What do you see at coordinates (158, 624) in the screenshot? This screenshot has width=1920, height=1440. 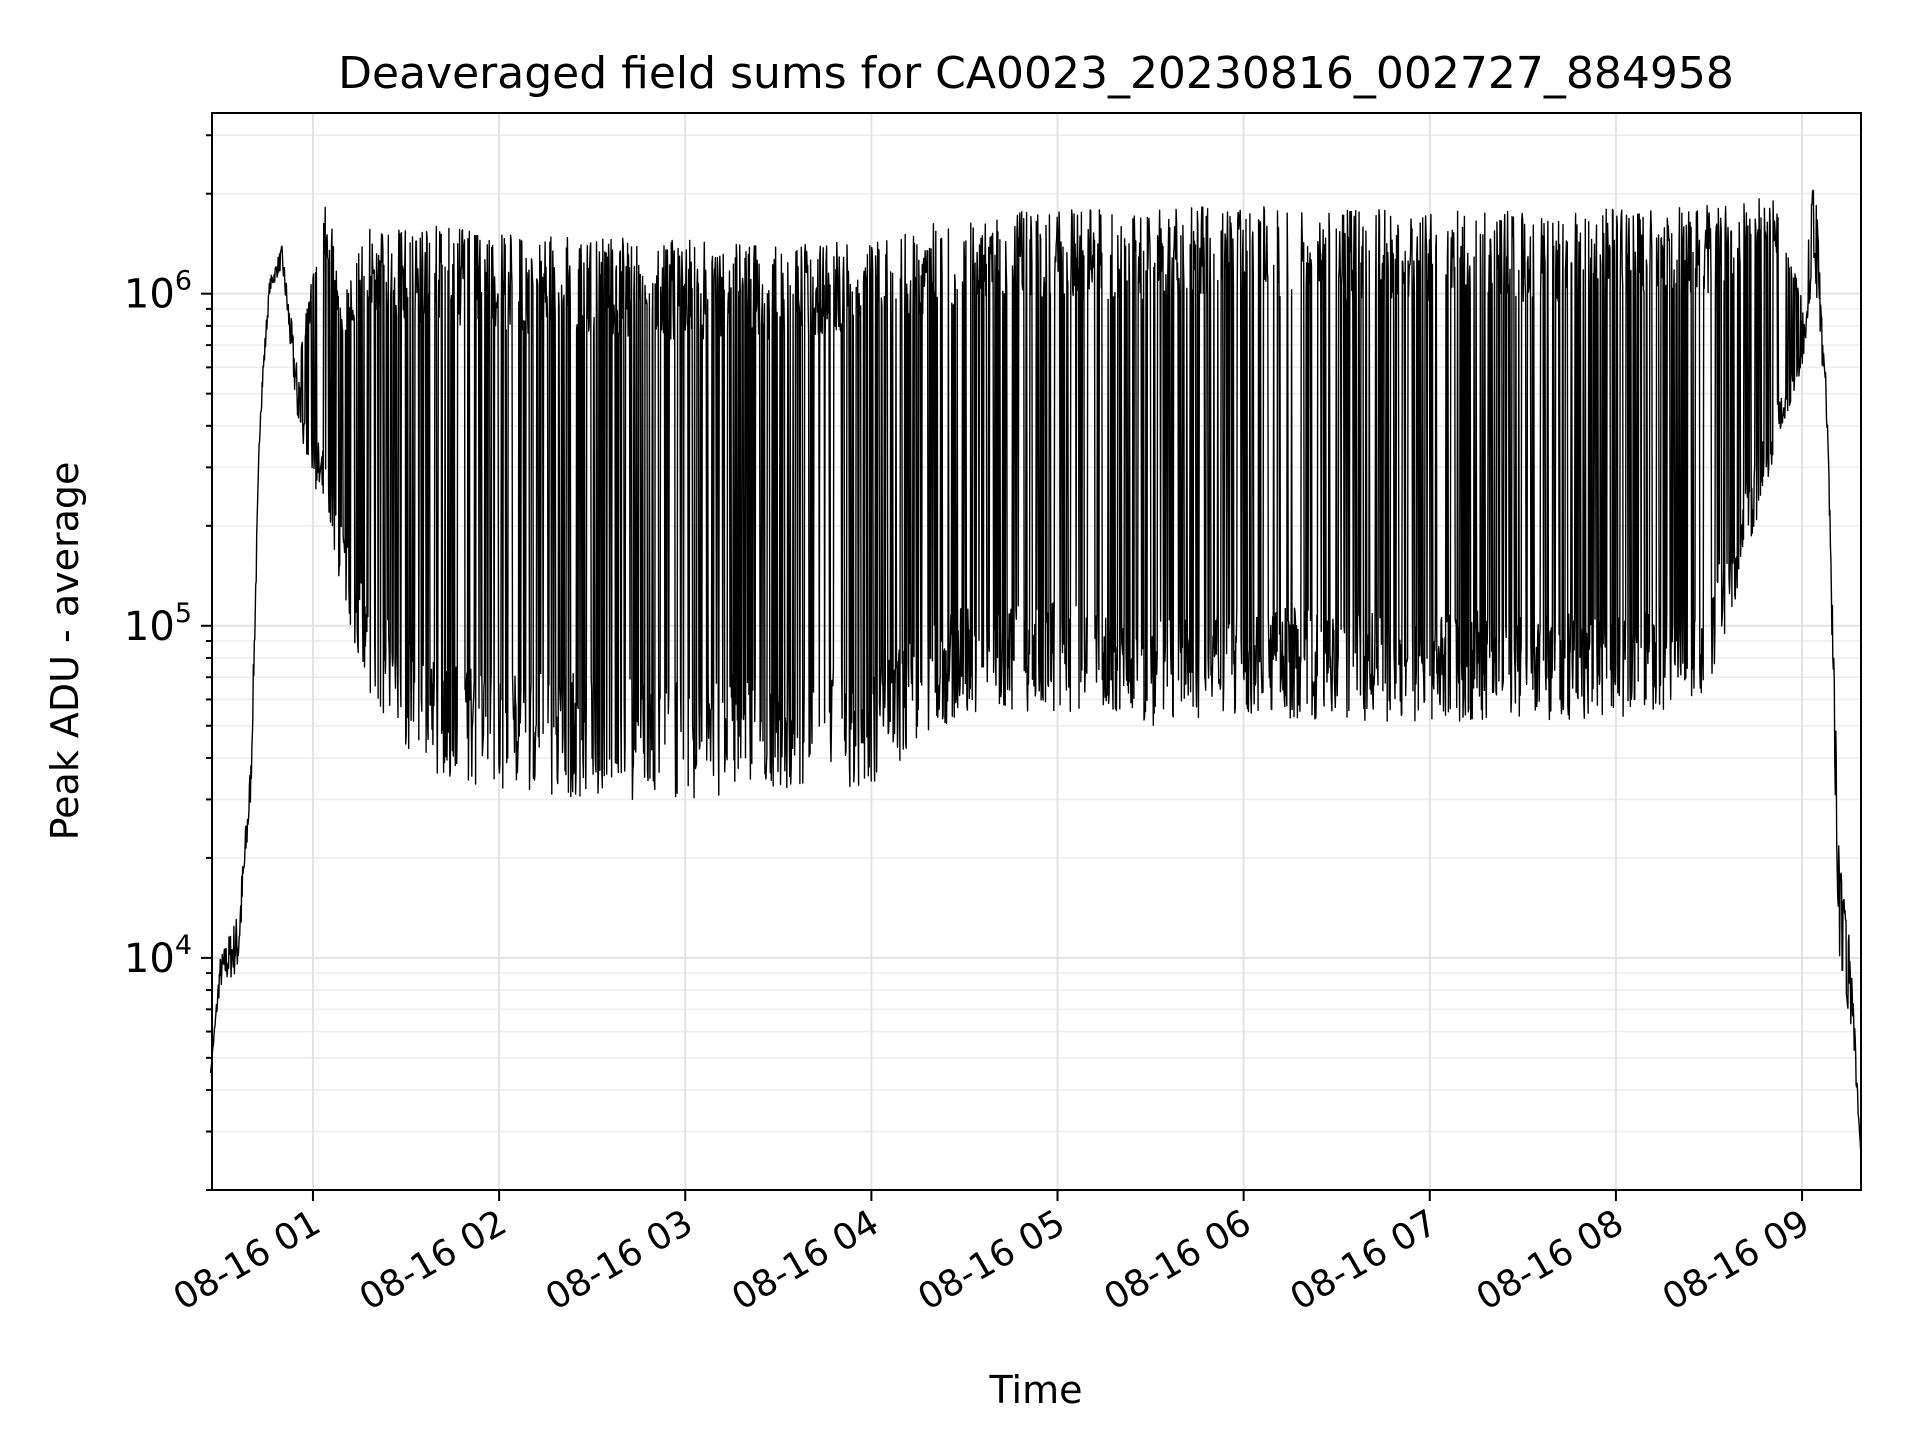 I see `y-tick-label: 10⁵` at bounding box center [158, 624].